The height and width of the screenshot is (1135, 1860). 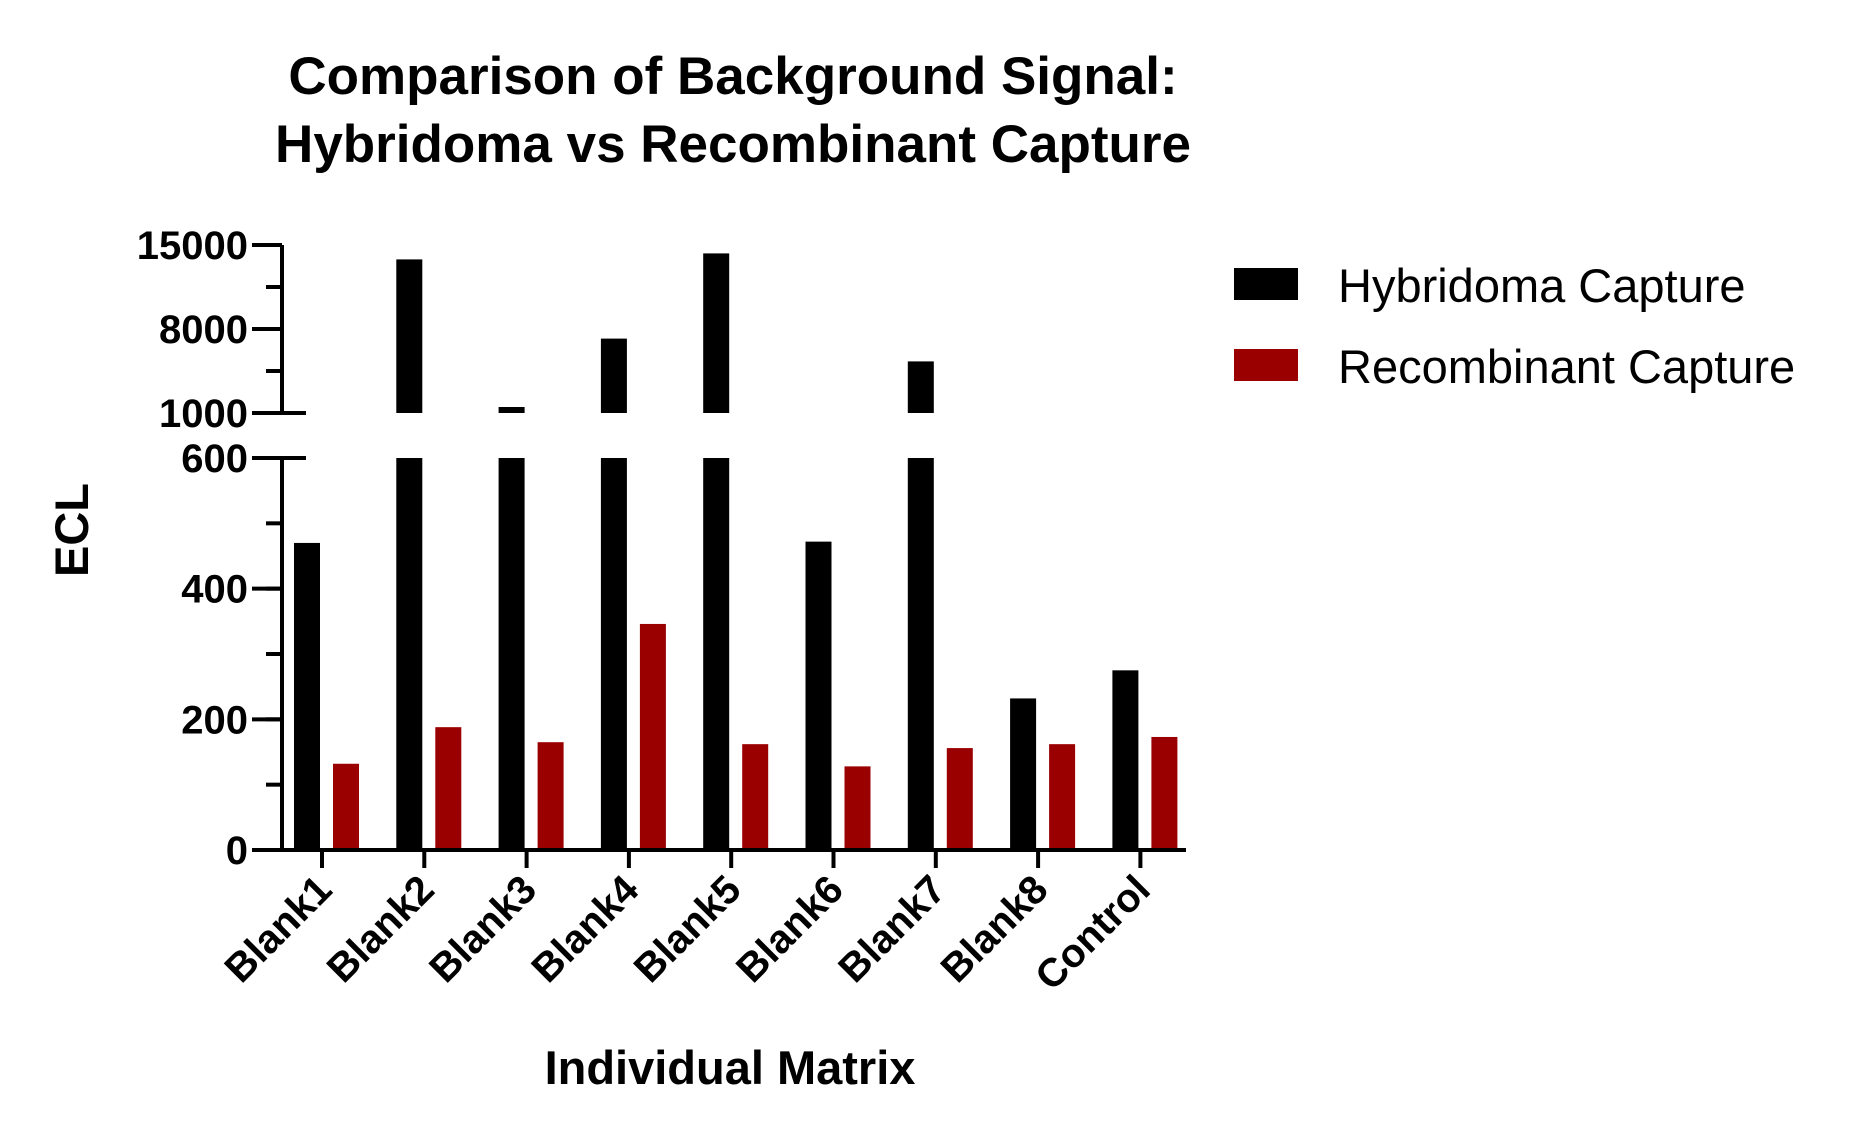 What do you see at coordinates (732, 76) in the screenshot?
I see `chart-title-line-1: Comparison of Background Signal:` at bounding box center [732, 76].